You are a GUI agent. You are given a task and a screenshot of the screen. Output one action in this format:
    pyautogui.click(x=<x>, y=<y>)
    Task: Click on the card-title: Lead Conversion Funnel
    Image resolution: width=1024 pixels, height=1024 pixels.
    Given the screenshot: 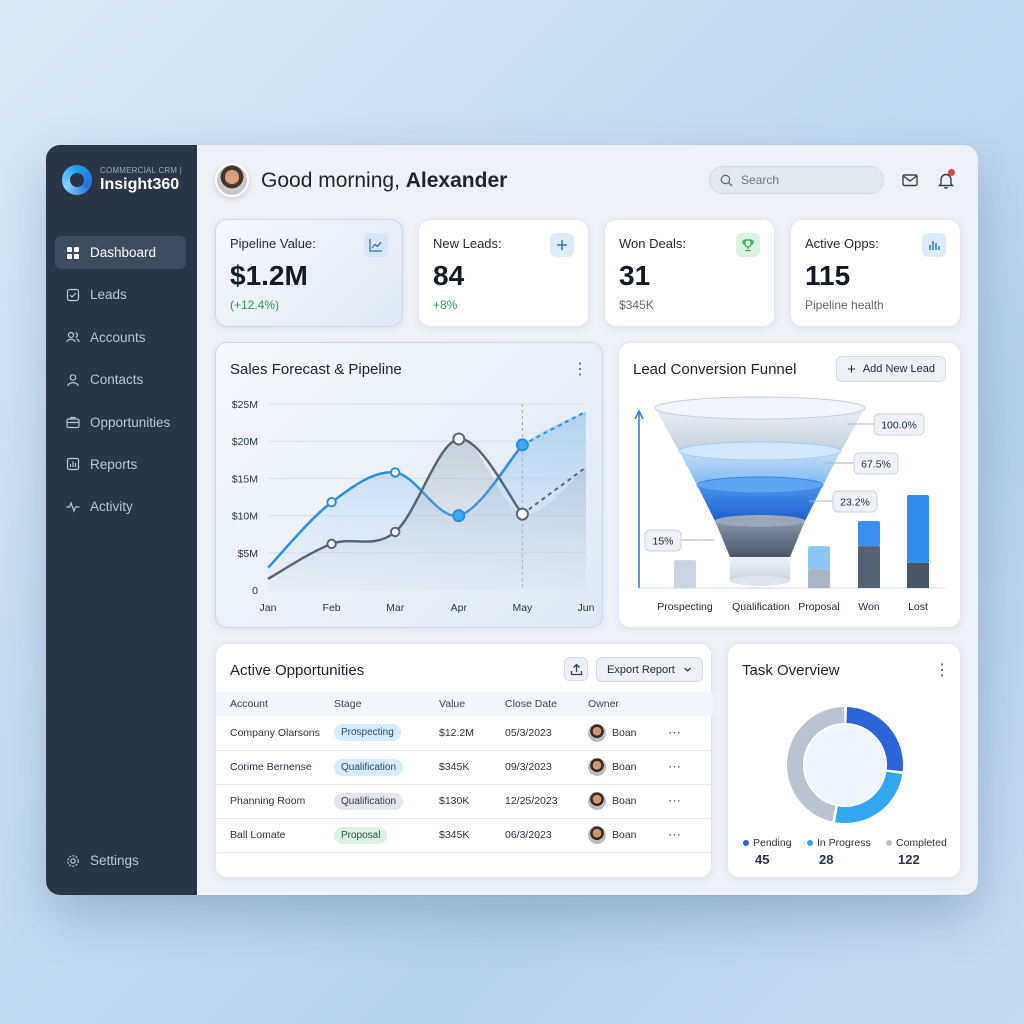 What is the action you would take?
    pyautogui.click(x=715, y=369)
    